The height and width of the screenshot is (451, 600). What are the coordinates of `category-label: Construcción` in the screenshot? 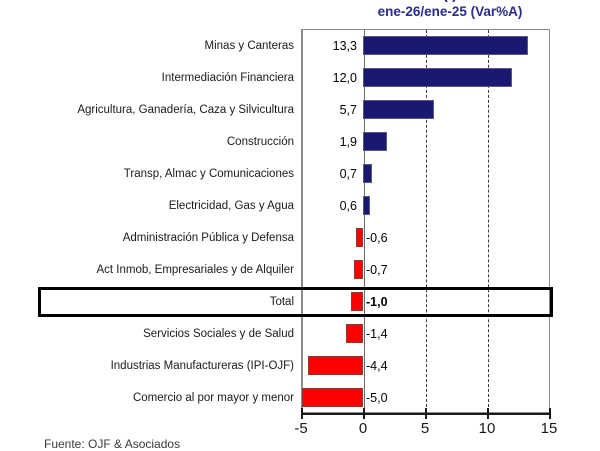 It's located at (260, 142).